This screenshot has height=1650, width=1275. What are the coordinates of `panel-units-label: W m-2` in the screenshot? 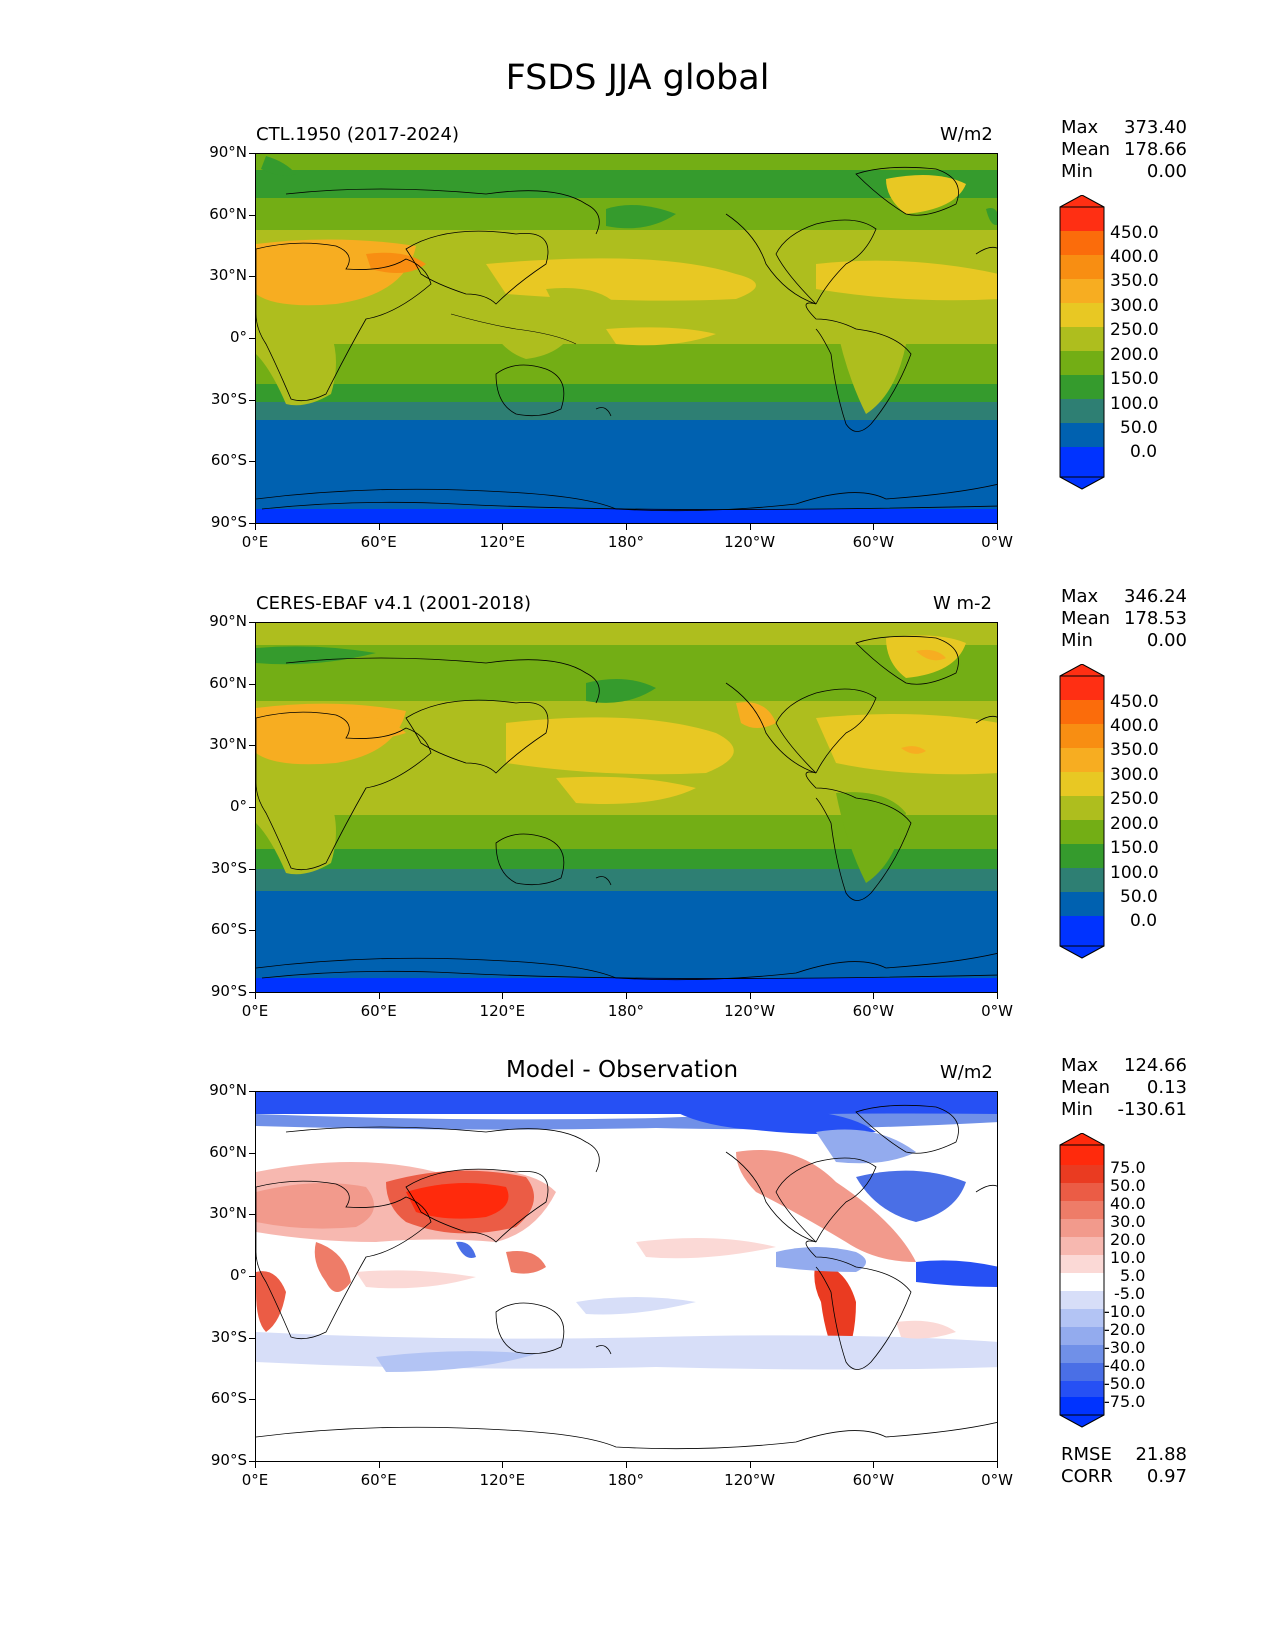 It's located at (963, 603).